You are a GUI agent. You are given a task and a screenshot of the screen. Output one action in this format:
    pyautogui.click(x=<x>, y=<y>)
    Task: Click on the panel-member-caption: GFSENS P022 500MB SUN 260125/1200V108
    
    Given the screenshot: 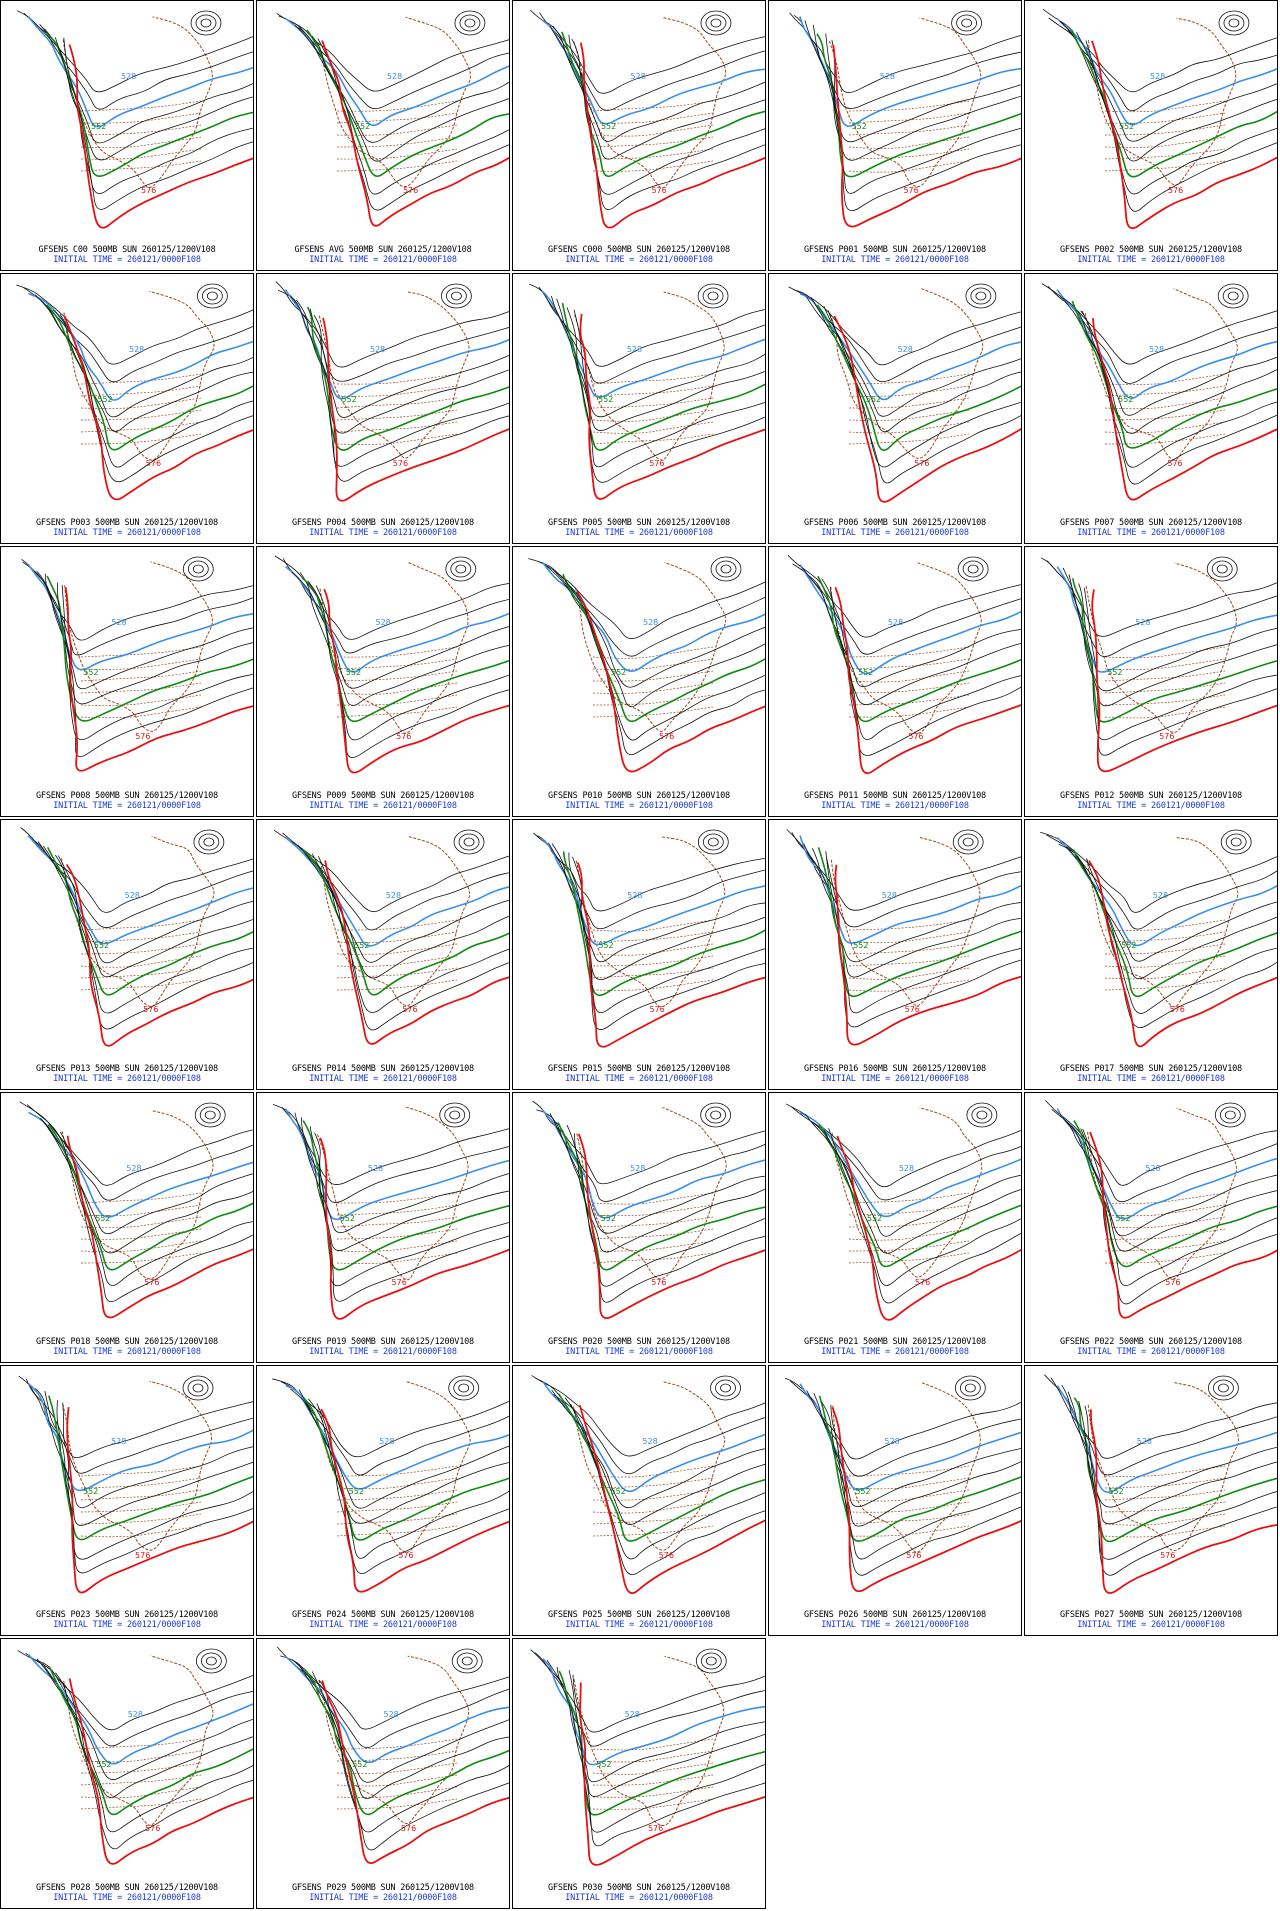 What is the action you would take?
    pyautogui.click(x=1151, y=1342)
    